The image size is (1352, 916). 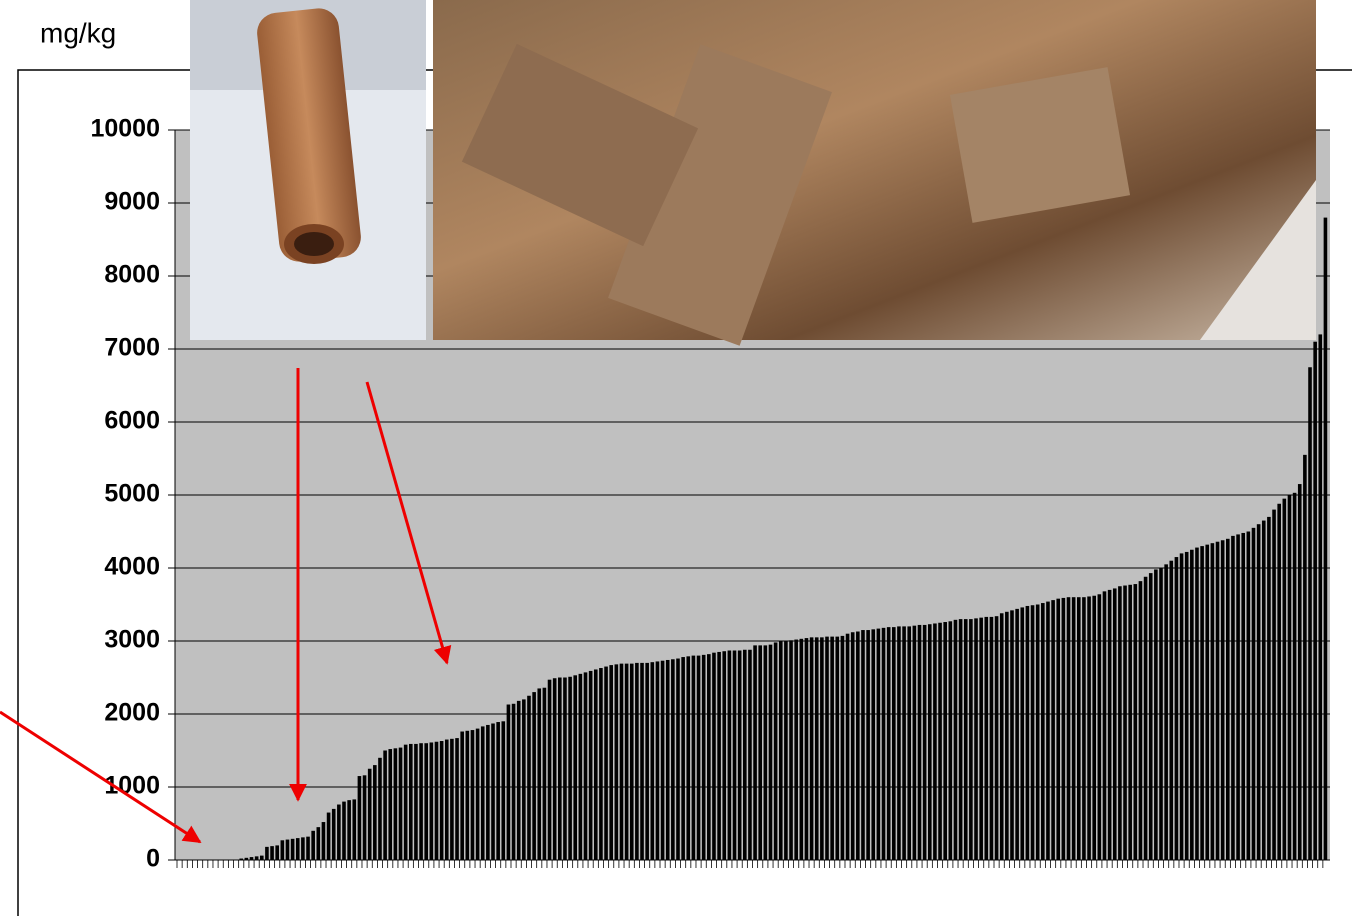 I want to click on y-axis-label: mg/kg, so click(x=78, y=32).